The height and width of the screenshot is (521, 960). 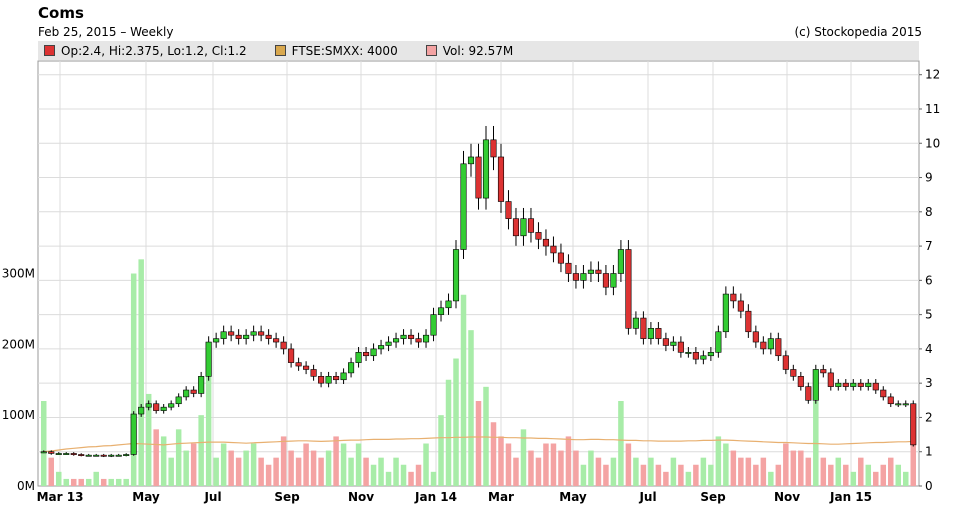 What do you see at coordinates (106, 32) in the screenshot?
I see `chart-subtitle: Feb 25, 2015 – Weekly` at bounding box center [106, 32].